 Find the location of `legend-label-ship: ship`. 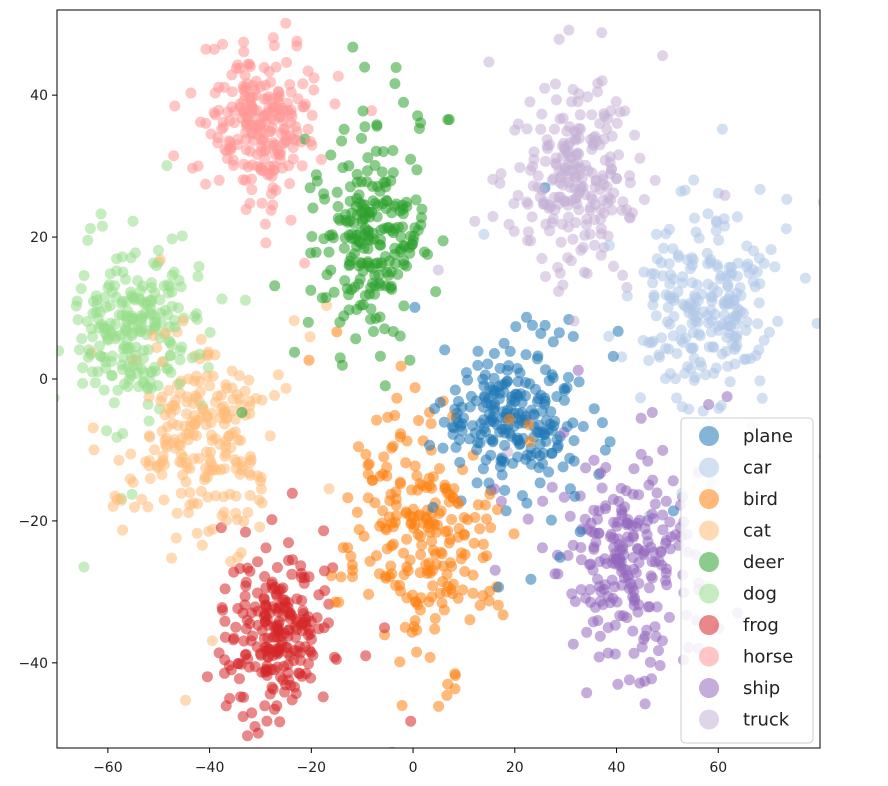

legend-label-ship: ship is located at coordinates (761, 688).